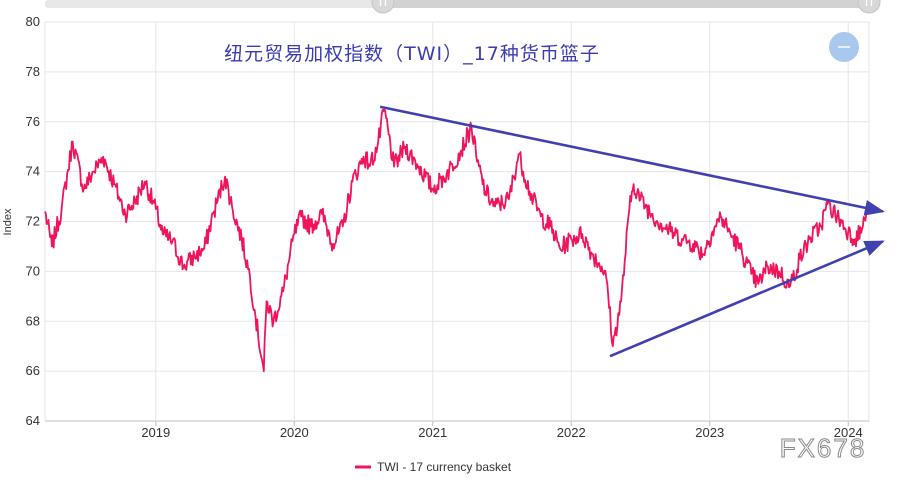 This screenshot has width=902, height=482. Describe the element at coordinates (844, 47) in the screenshot. I see `zoom-reset-button` at that location.